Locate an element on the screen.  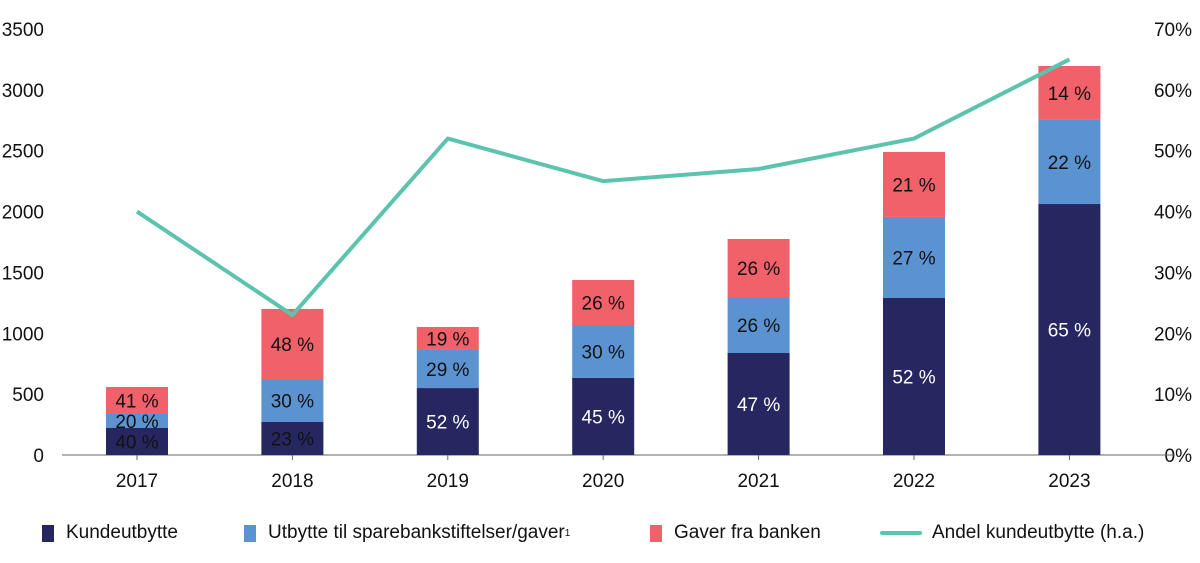
y-tick-label: 3500 is located at coordinates (23, 30).